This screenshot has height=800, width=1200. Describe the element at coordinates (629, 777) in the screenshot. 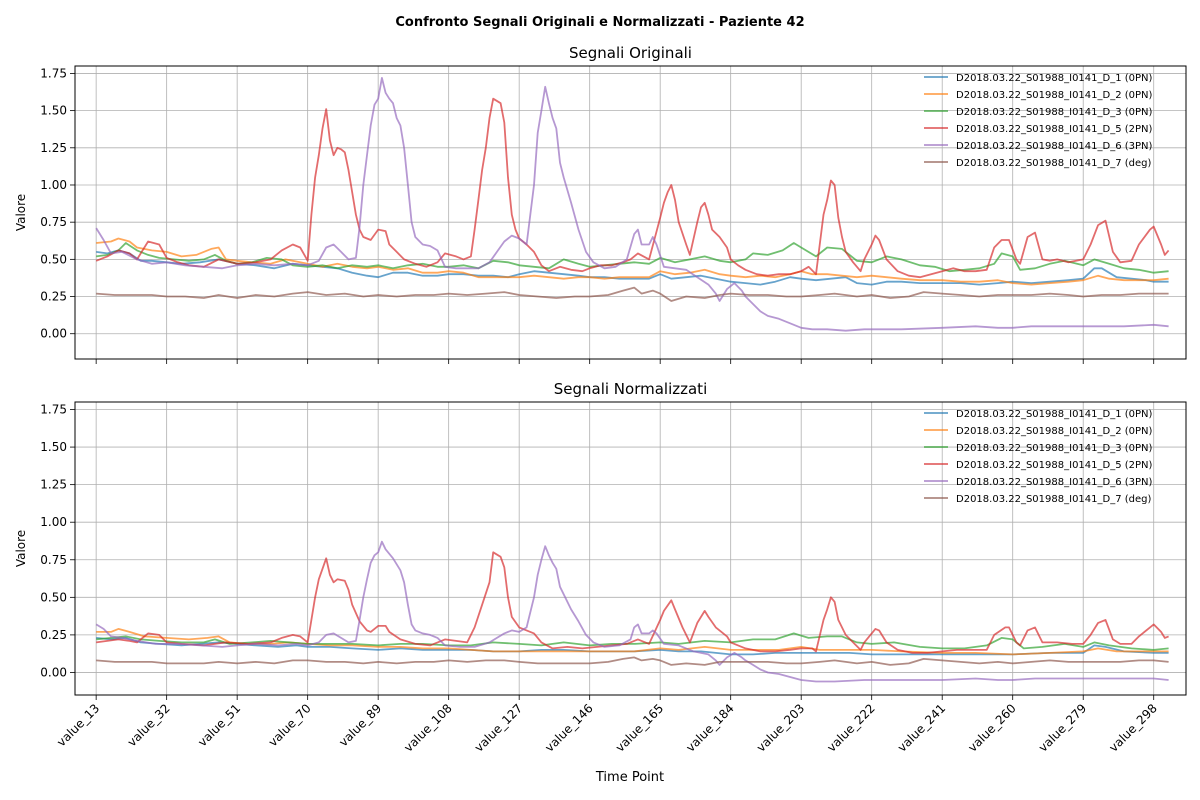

I see `x-axis-label: Time Point` at that location.